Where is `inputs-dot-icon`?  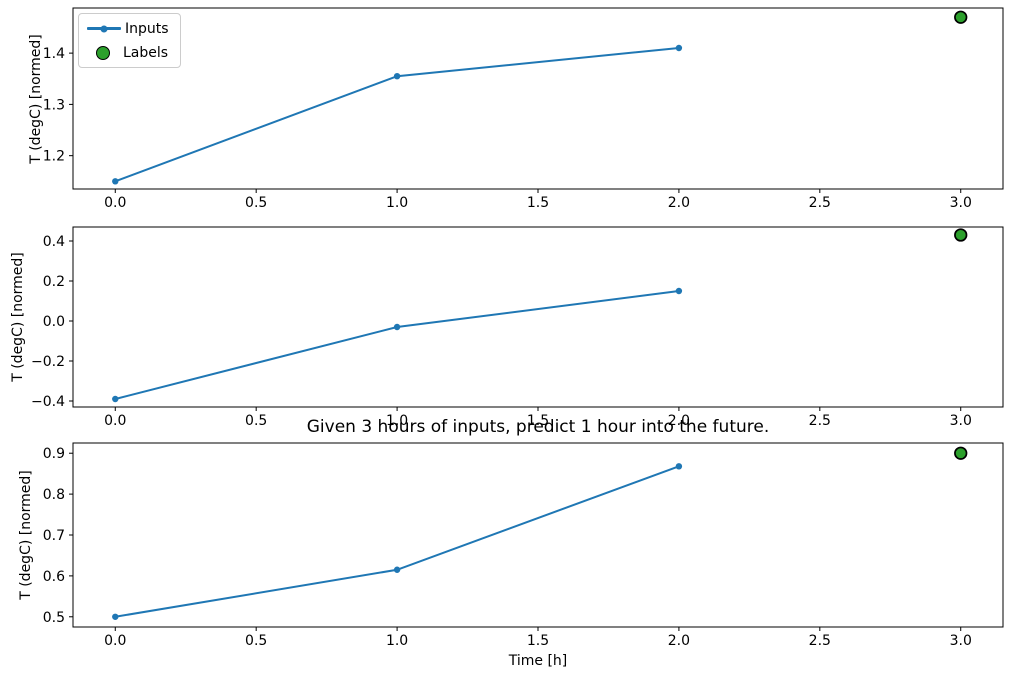 inputs-dot-icon is located at coordinates (104, 28).